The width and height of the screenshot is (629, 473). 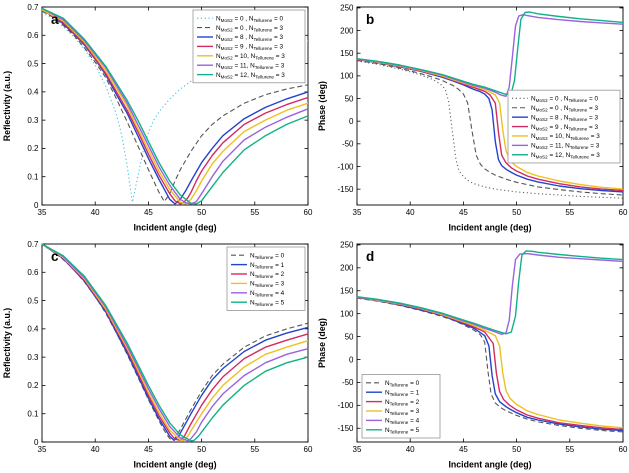 I want to click on y-tick-label: -100, so click(x=345, y=166).